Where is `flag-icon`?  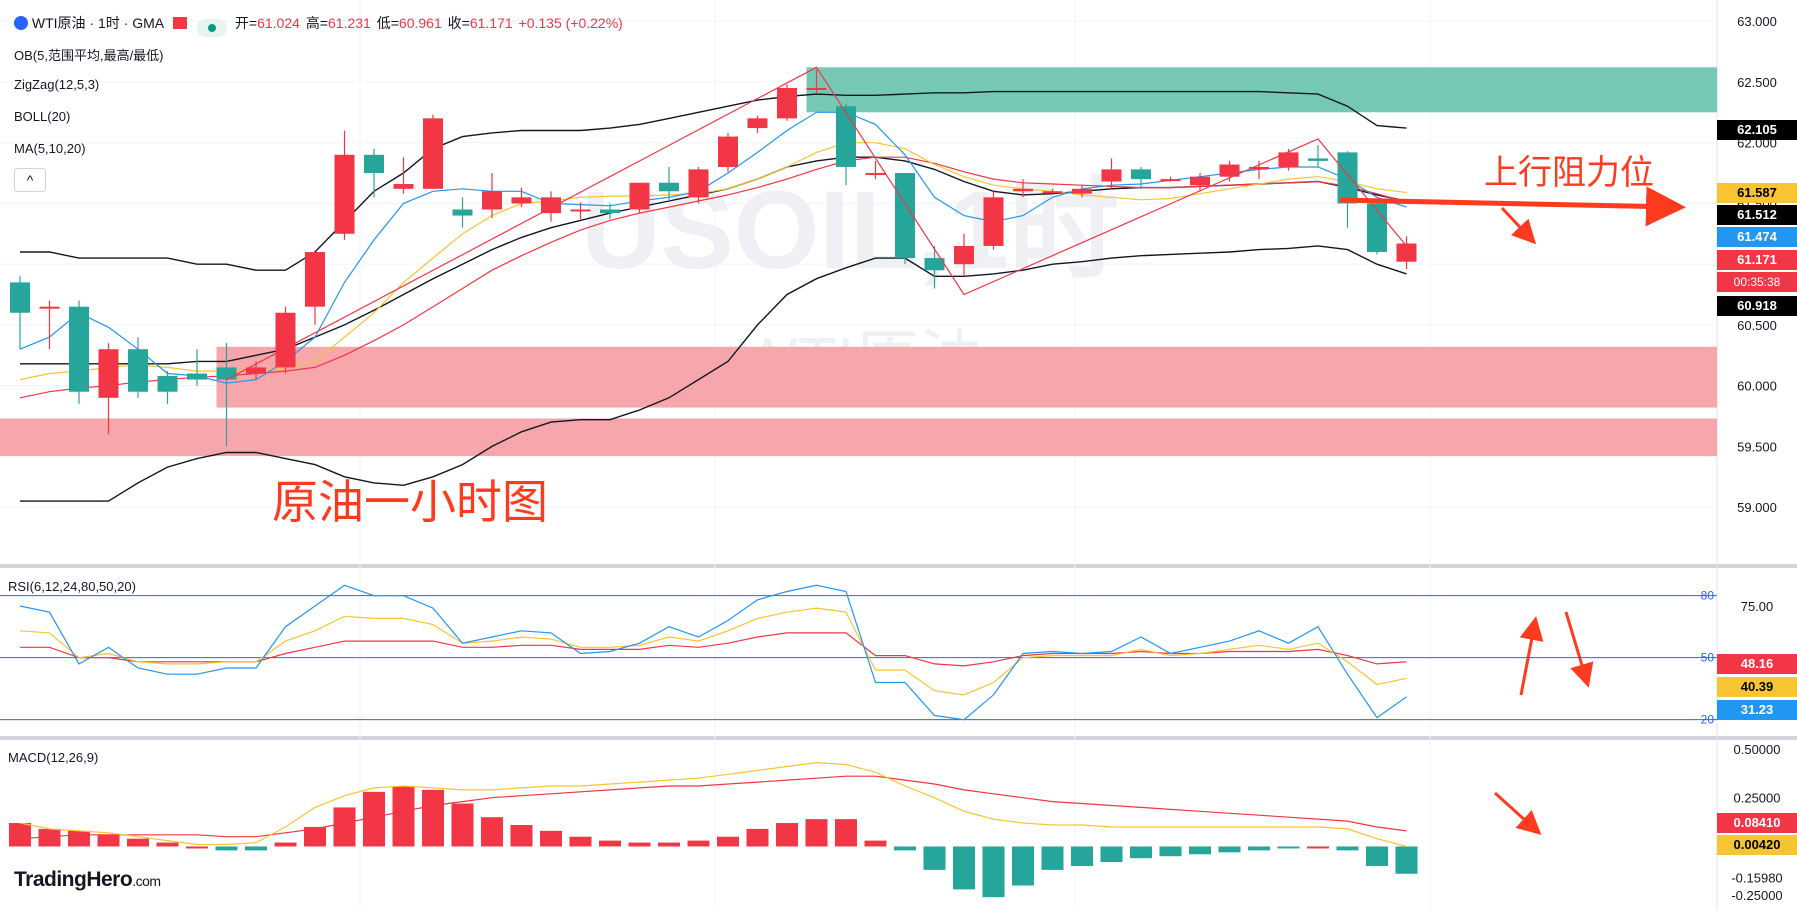 flag-icon is located at coordinates (180, 23).